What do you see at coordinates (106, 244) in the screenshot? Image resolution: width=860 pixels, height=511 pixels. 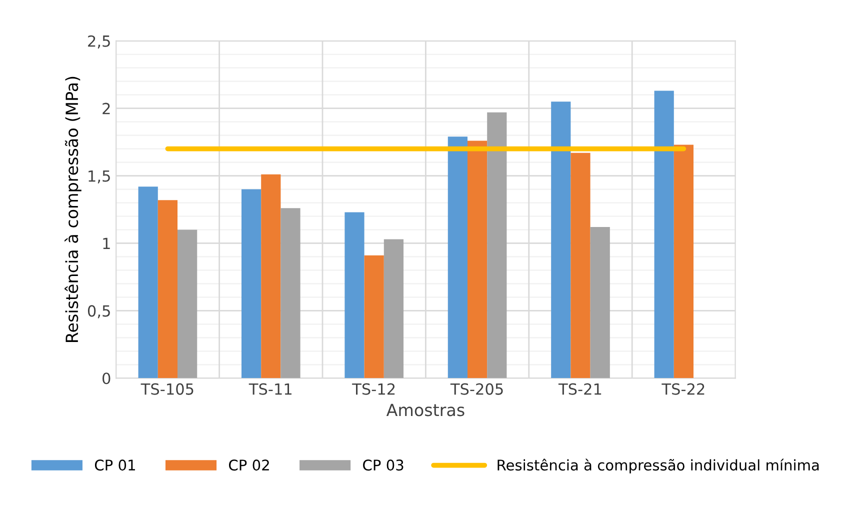 I see `y-tick-label: 1` at bounding box center [106, 244].